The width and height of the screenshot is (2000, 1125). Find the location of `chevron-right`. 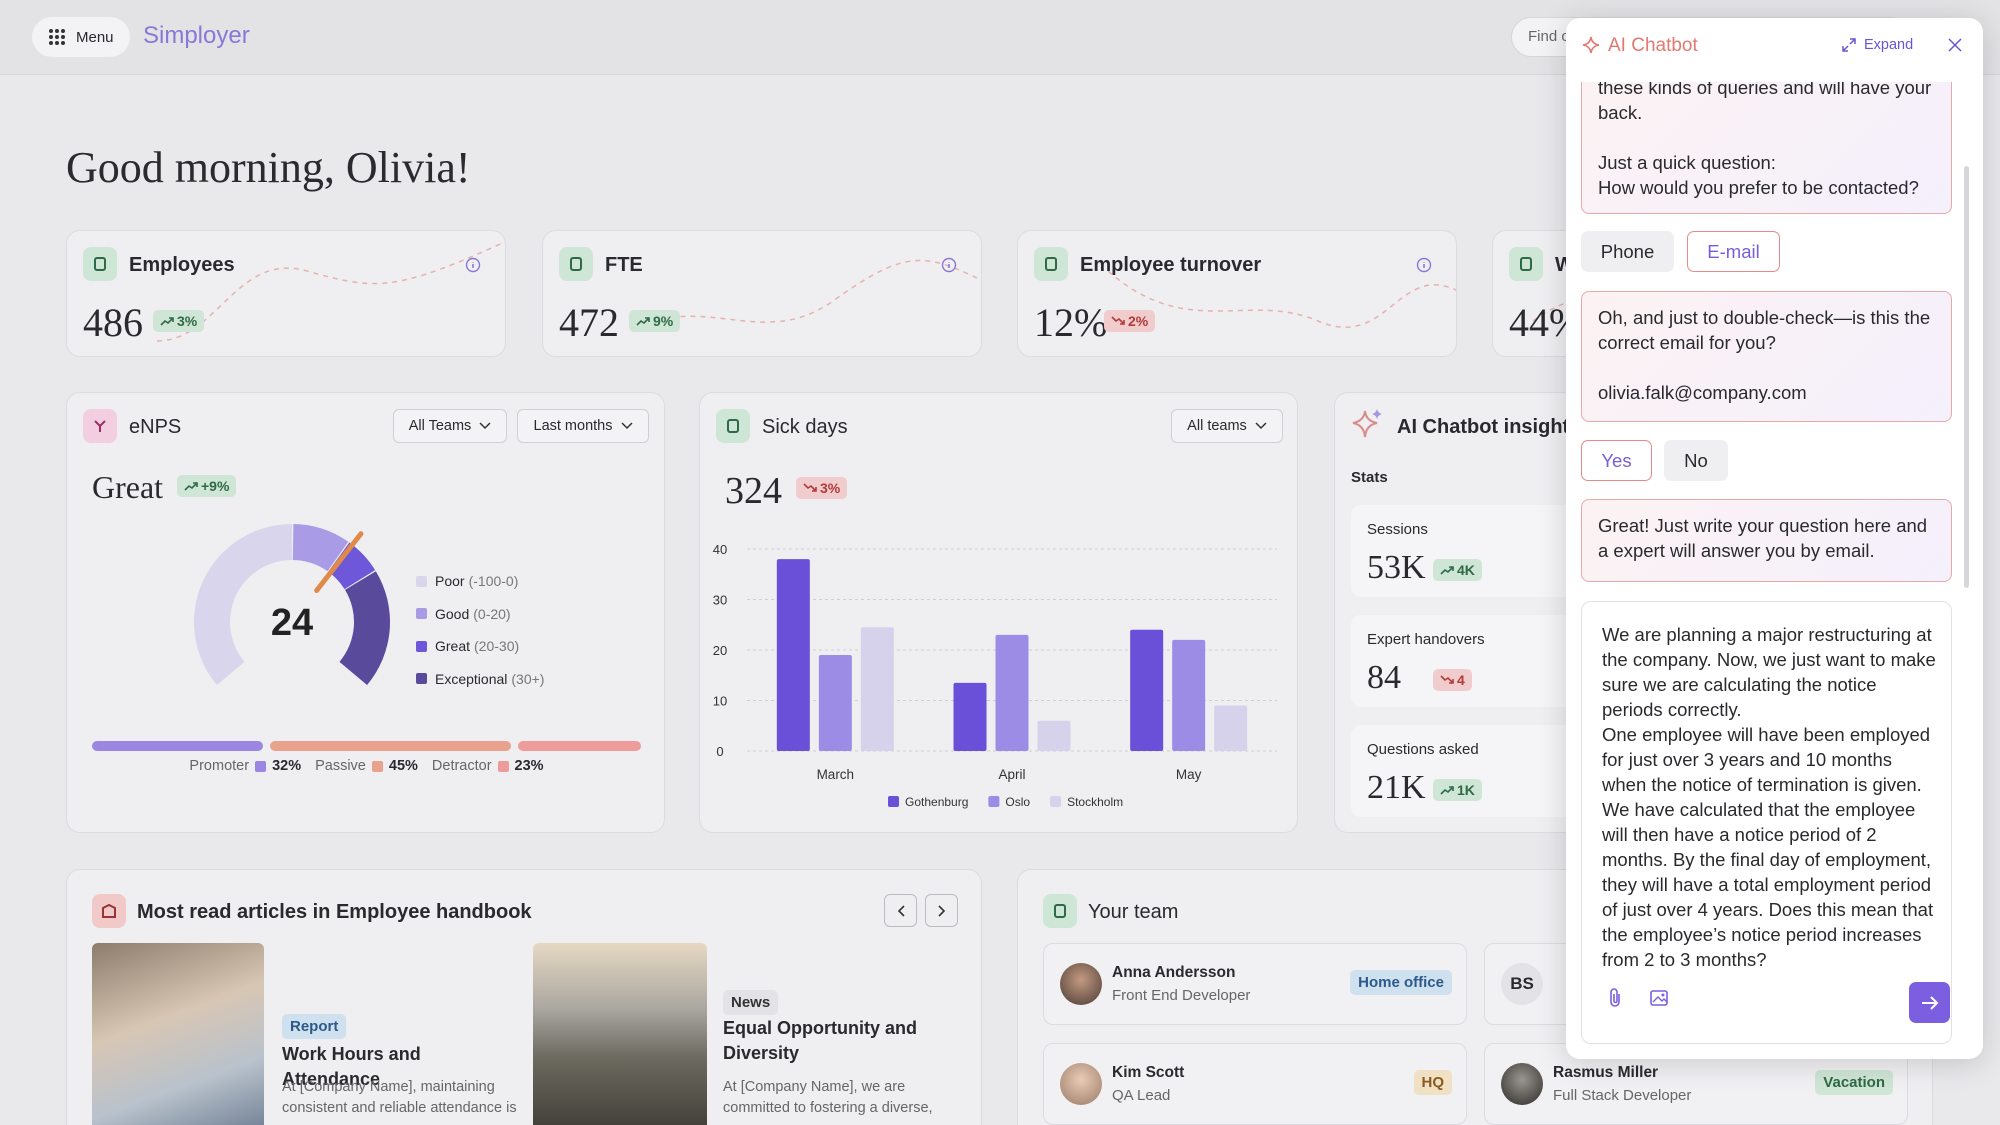

chevron-right is located at coordinates (941, 910).